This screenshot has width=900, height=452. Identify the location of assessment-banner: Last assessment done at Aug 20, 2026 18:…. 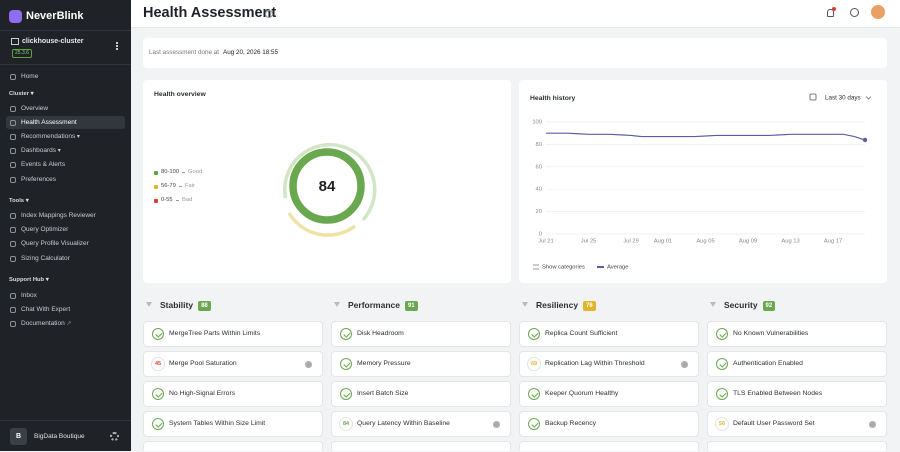
(515, 53).